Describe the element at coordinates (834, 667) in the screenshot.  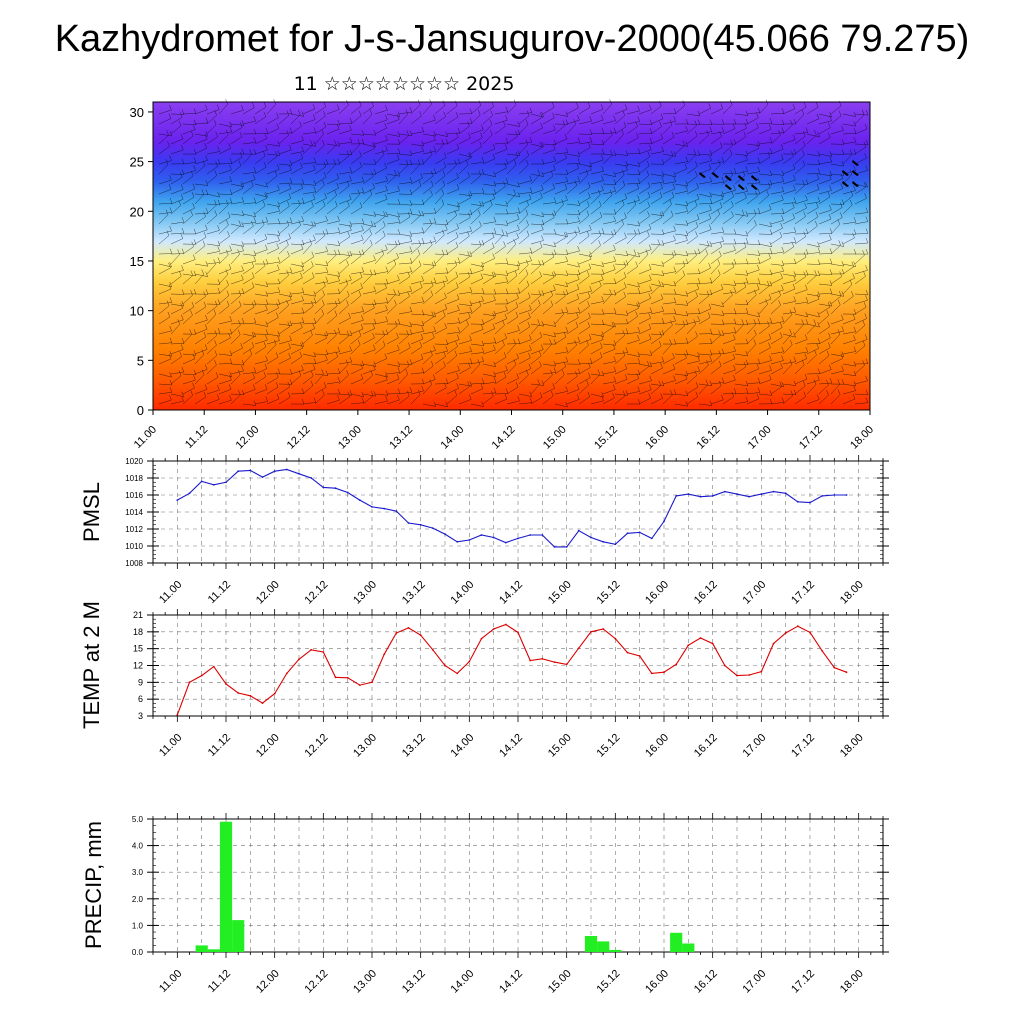
I see `temp2m-point` at that location.